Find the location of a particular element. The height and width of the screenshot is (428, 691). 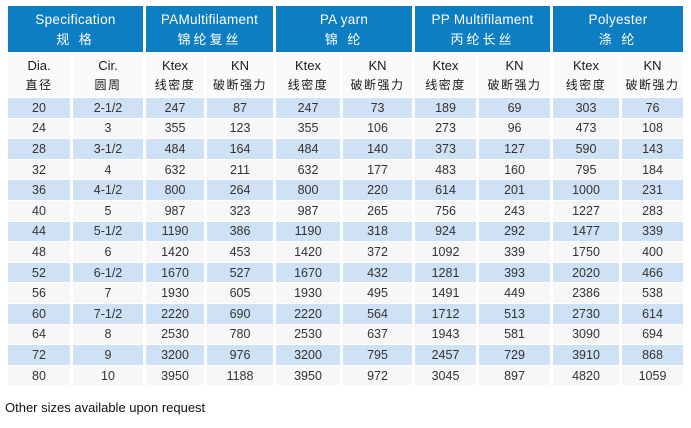

table-row: 72 9 3200 976 3200 795 2457 729 3910 868 is located at coordinates (346, 355).